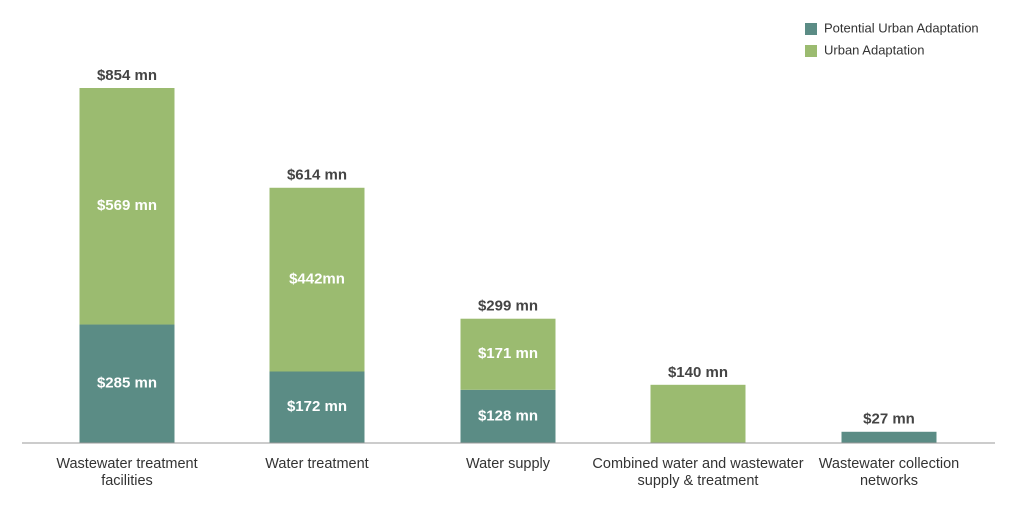  Describe the element at coordinates (317, 464) in the screenshot. I see `x-tick-label: Water treatment` at that location.